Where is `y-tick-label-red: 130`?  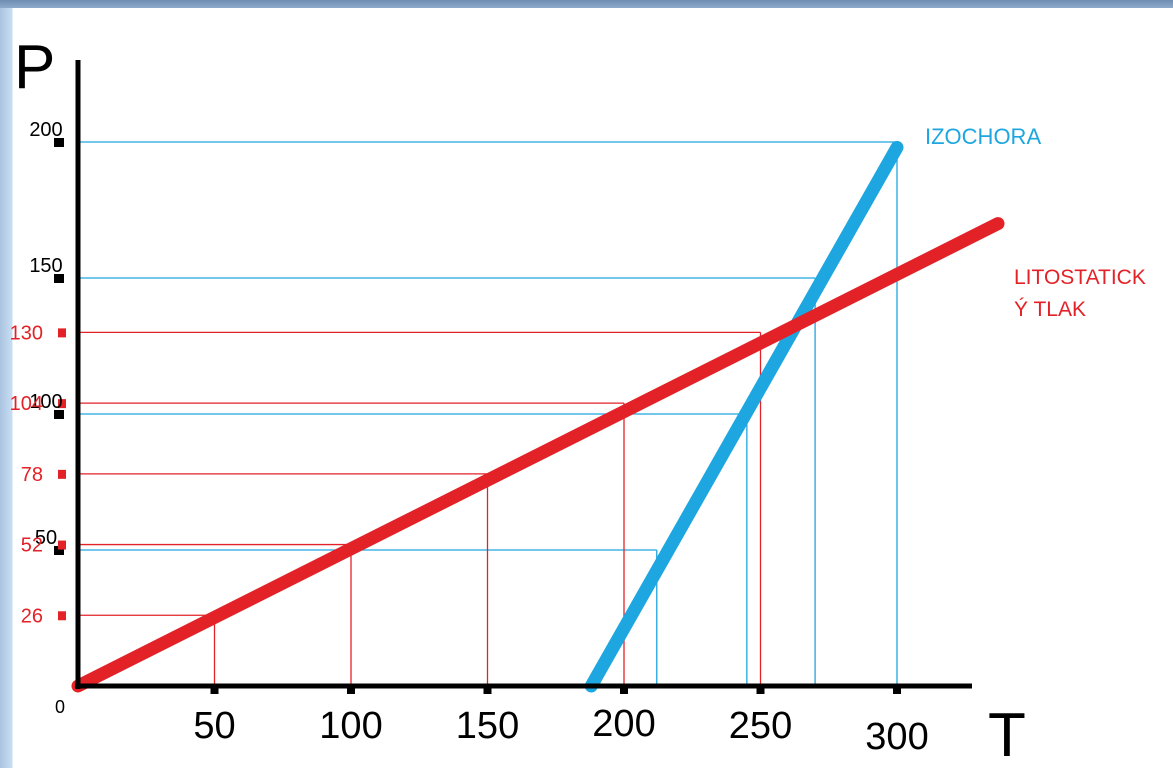 y-tick-label-red: 130 is located at coordinates (26, 333).